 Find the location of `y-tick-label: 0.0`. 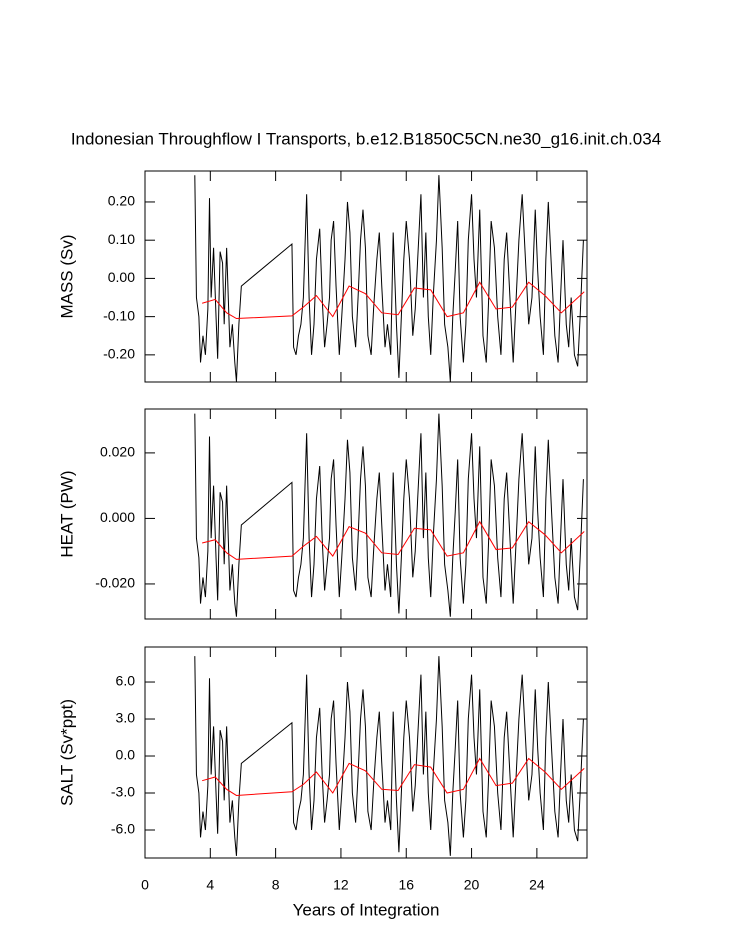

y-tick-label: 0.0 is located at coordinates (126, 755).